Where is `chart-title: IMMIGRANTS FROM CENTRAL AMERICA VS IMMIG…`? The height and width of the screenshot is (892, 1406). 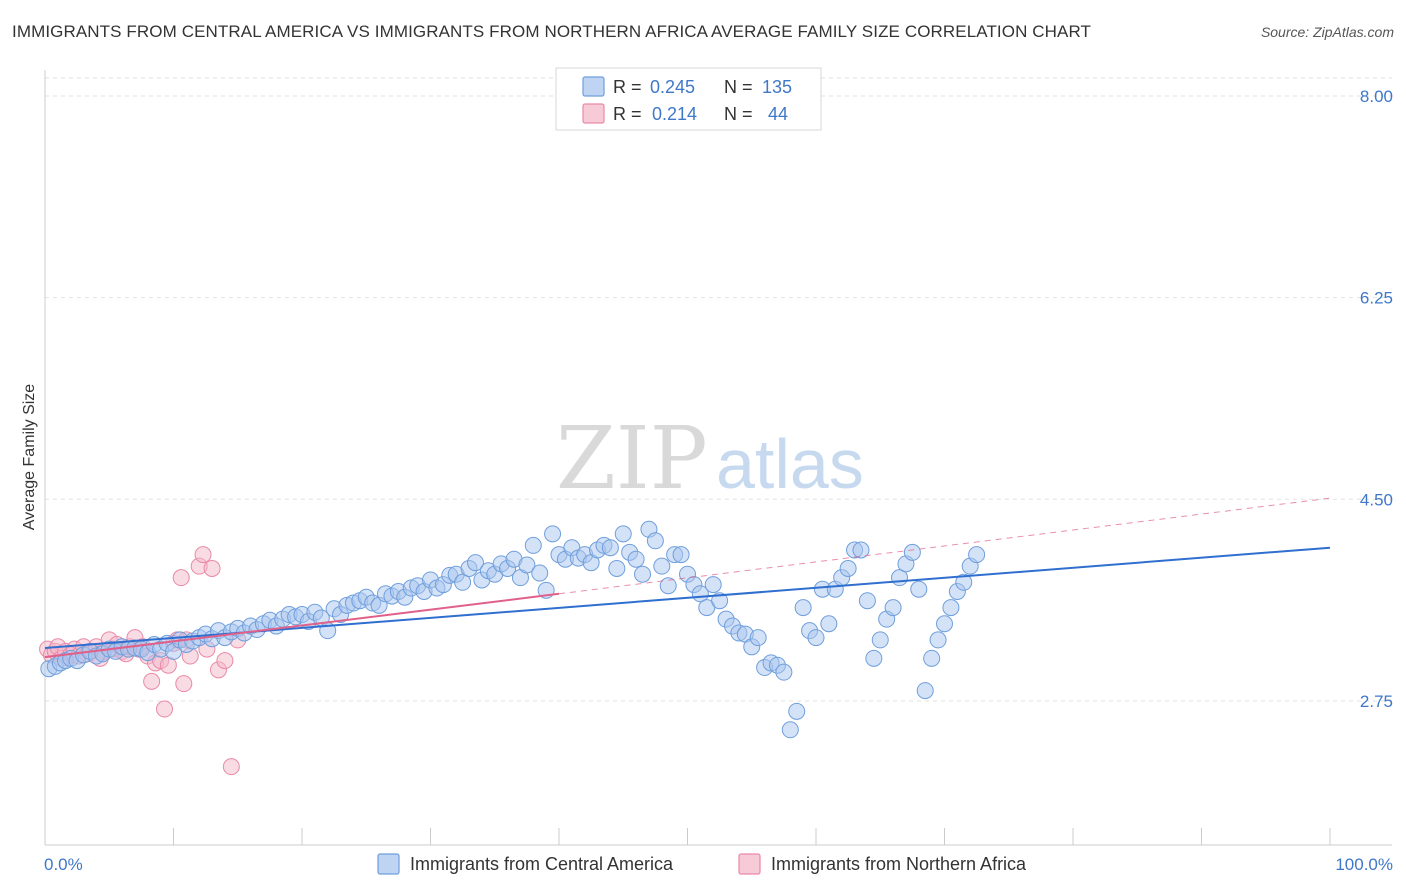 chart-title: IMMIGRANTS FROM CENTRAL AMERICA VS IMMIG… is located at coordinates (552, 31).